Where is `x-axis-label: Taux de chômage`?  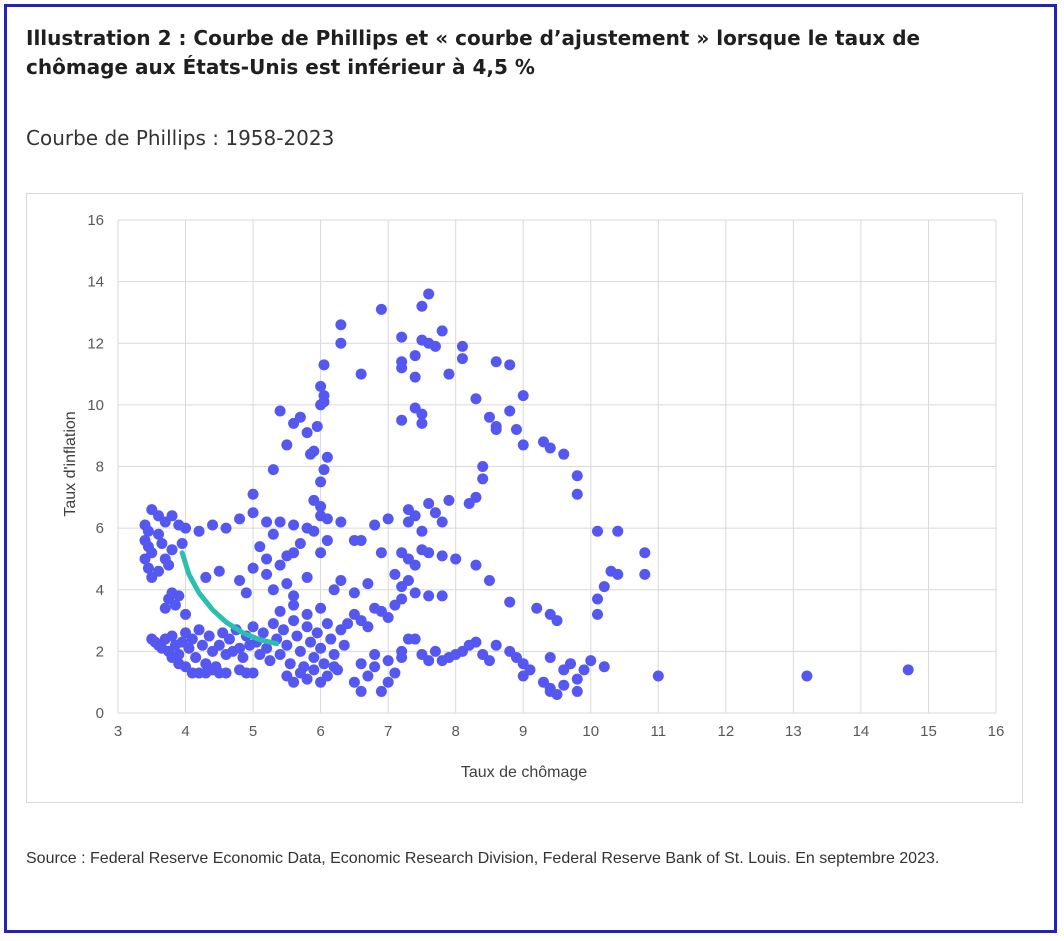 x-axis-label: Taux de chômage is located at coordinates (524, 772).